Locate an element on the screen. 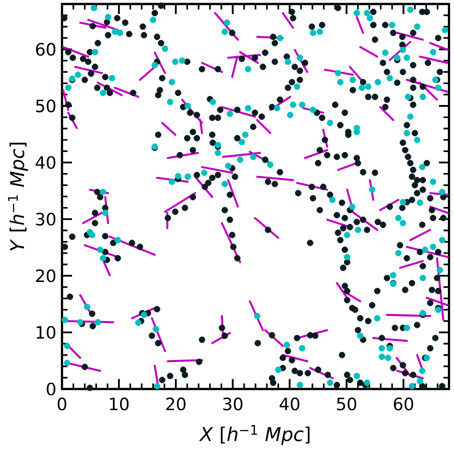  y-tick-label: 60 is located at coordinates (46, 49).